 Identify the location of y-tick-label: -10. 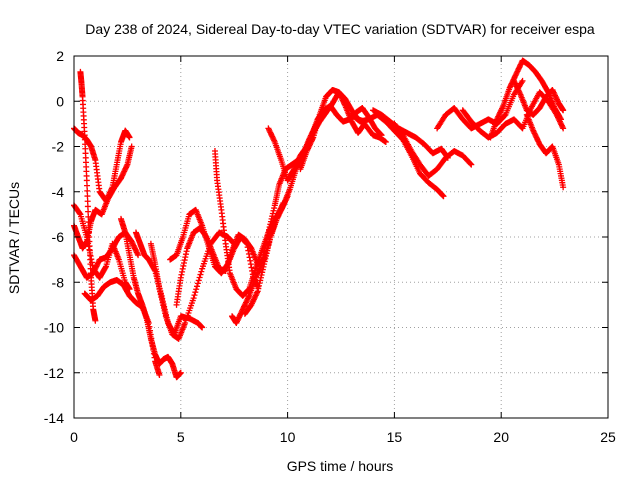
(54, 328).